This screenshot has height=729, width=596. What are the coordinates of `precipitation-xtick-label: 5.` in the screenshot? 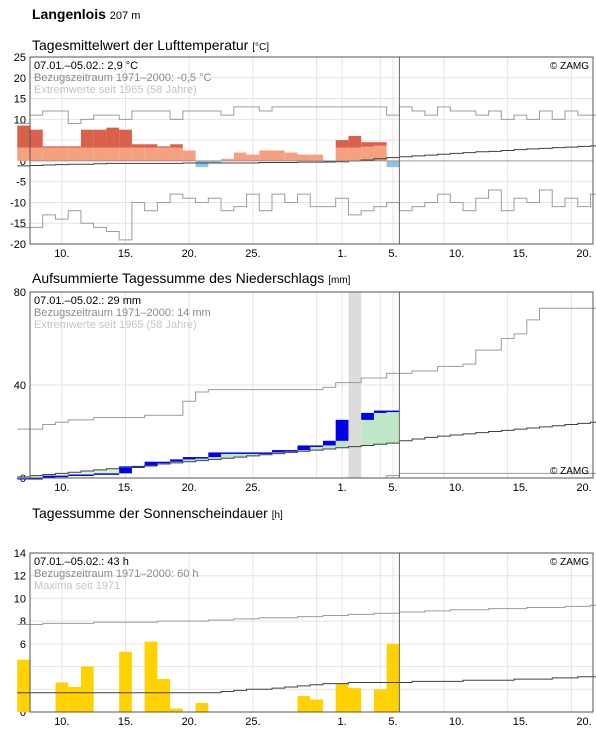 It's located at (392, 488).